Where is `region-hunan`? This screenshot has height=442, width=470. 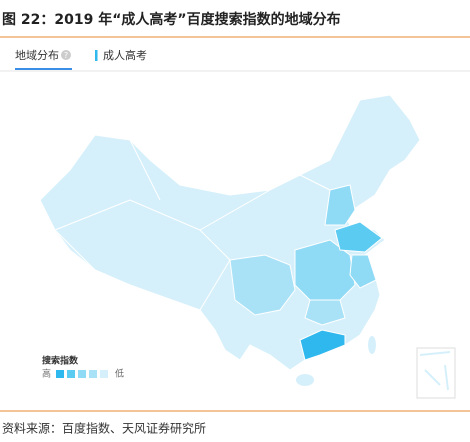 region-hunan is located at coordinates (325, 312).